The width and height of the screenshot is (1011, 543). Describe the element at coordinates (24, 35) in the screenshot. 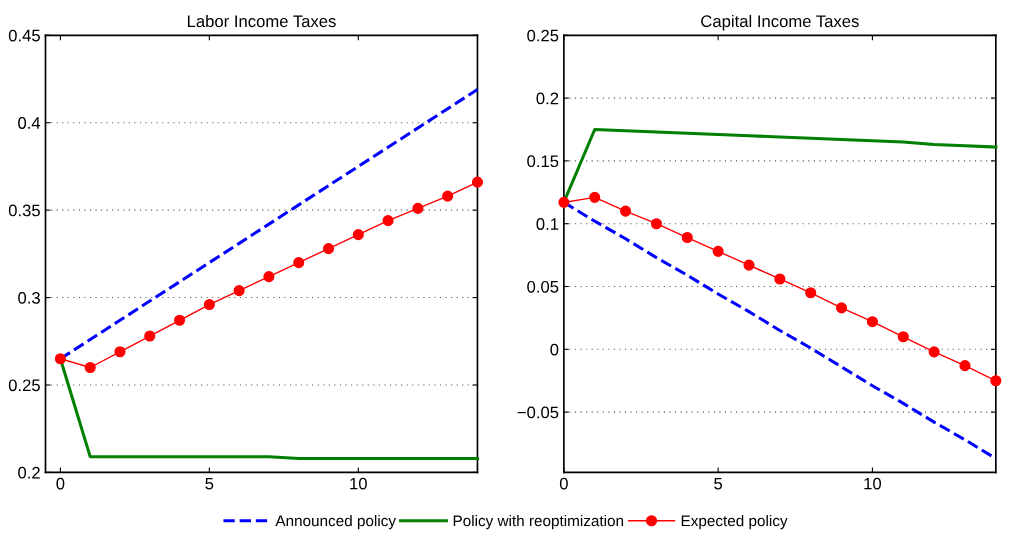

I see `y-tick-label: 0.45` at that location.